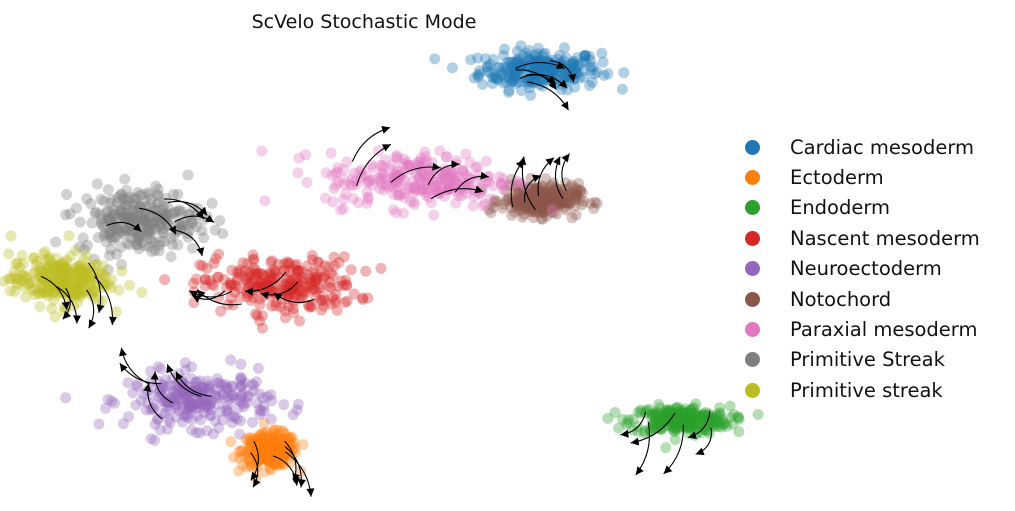  Describe the element at coordinates (860, 360) in the screenshot. I see `legend-item: Primitive Streak` at that location.